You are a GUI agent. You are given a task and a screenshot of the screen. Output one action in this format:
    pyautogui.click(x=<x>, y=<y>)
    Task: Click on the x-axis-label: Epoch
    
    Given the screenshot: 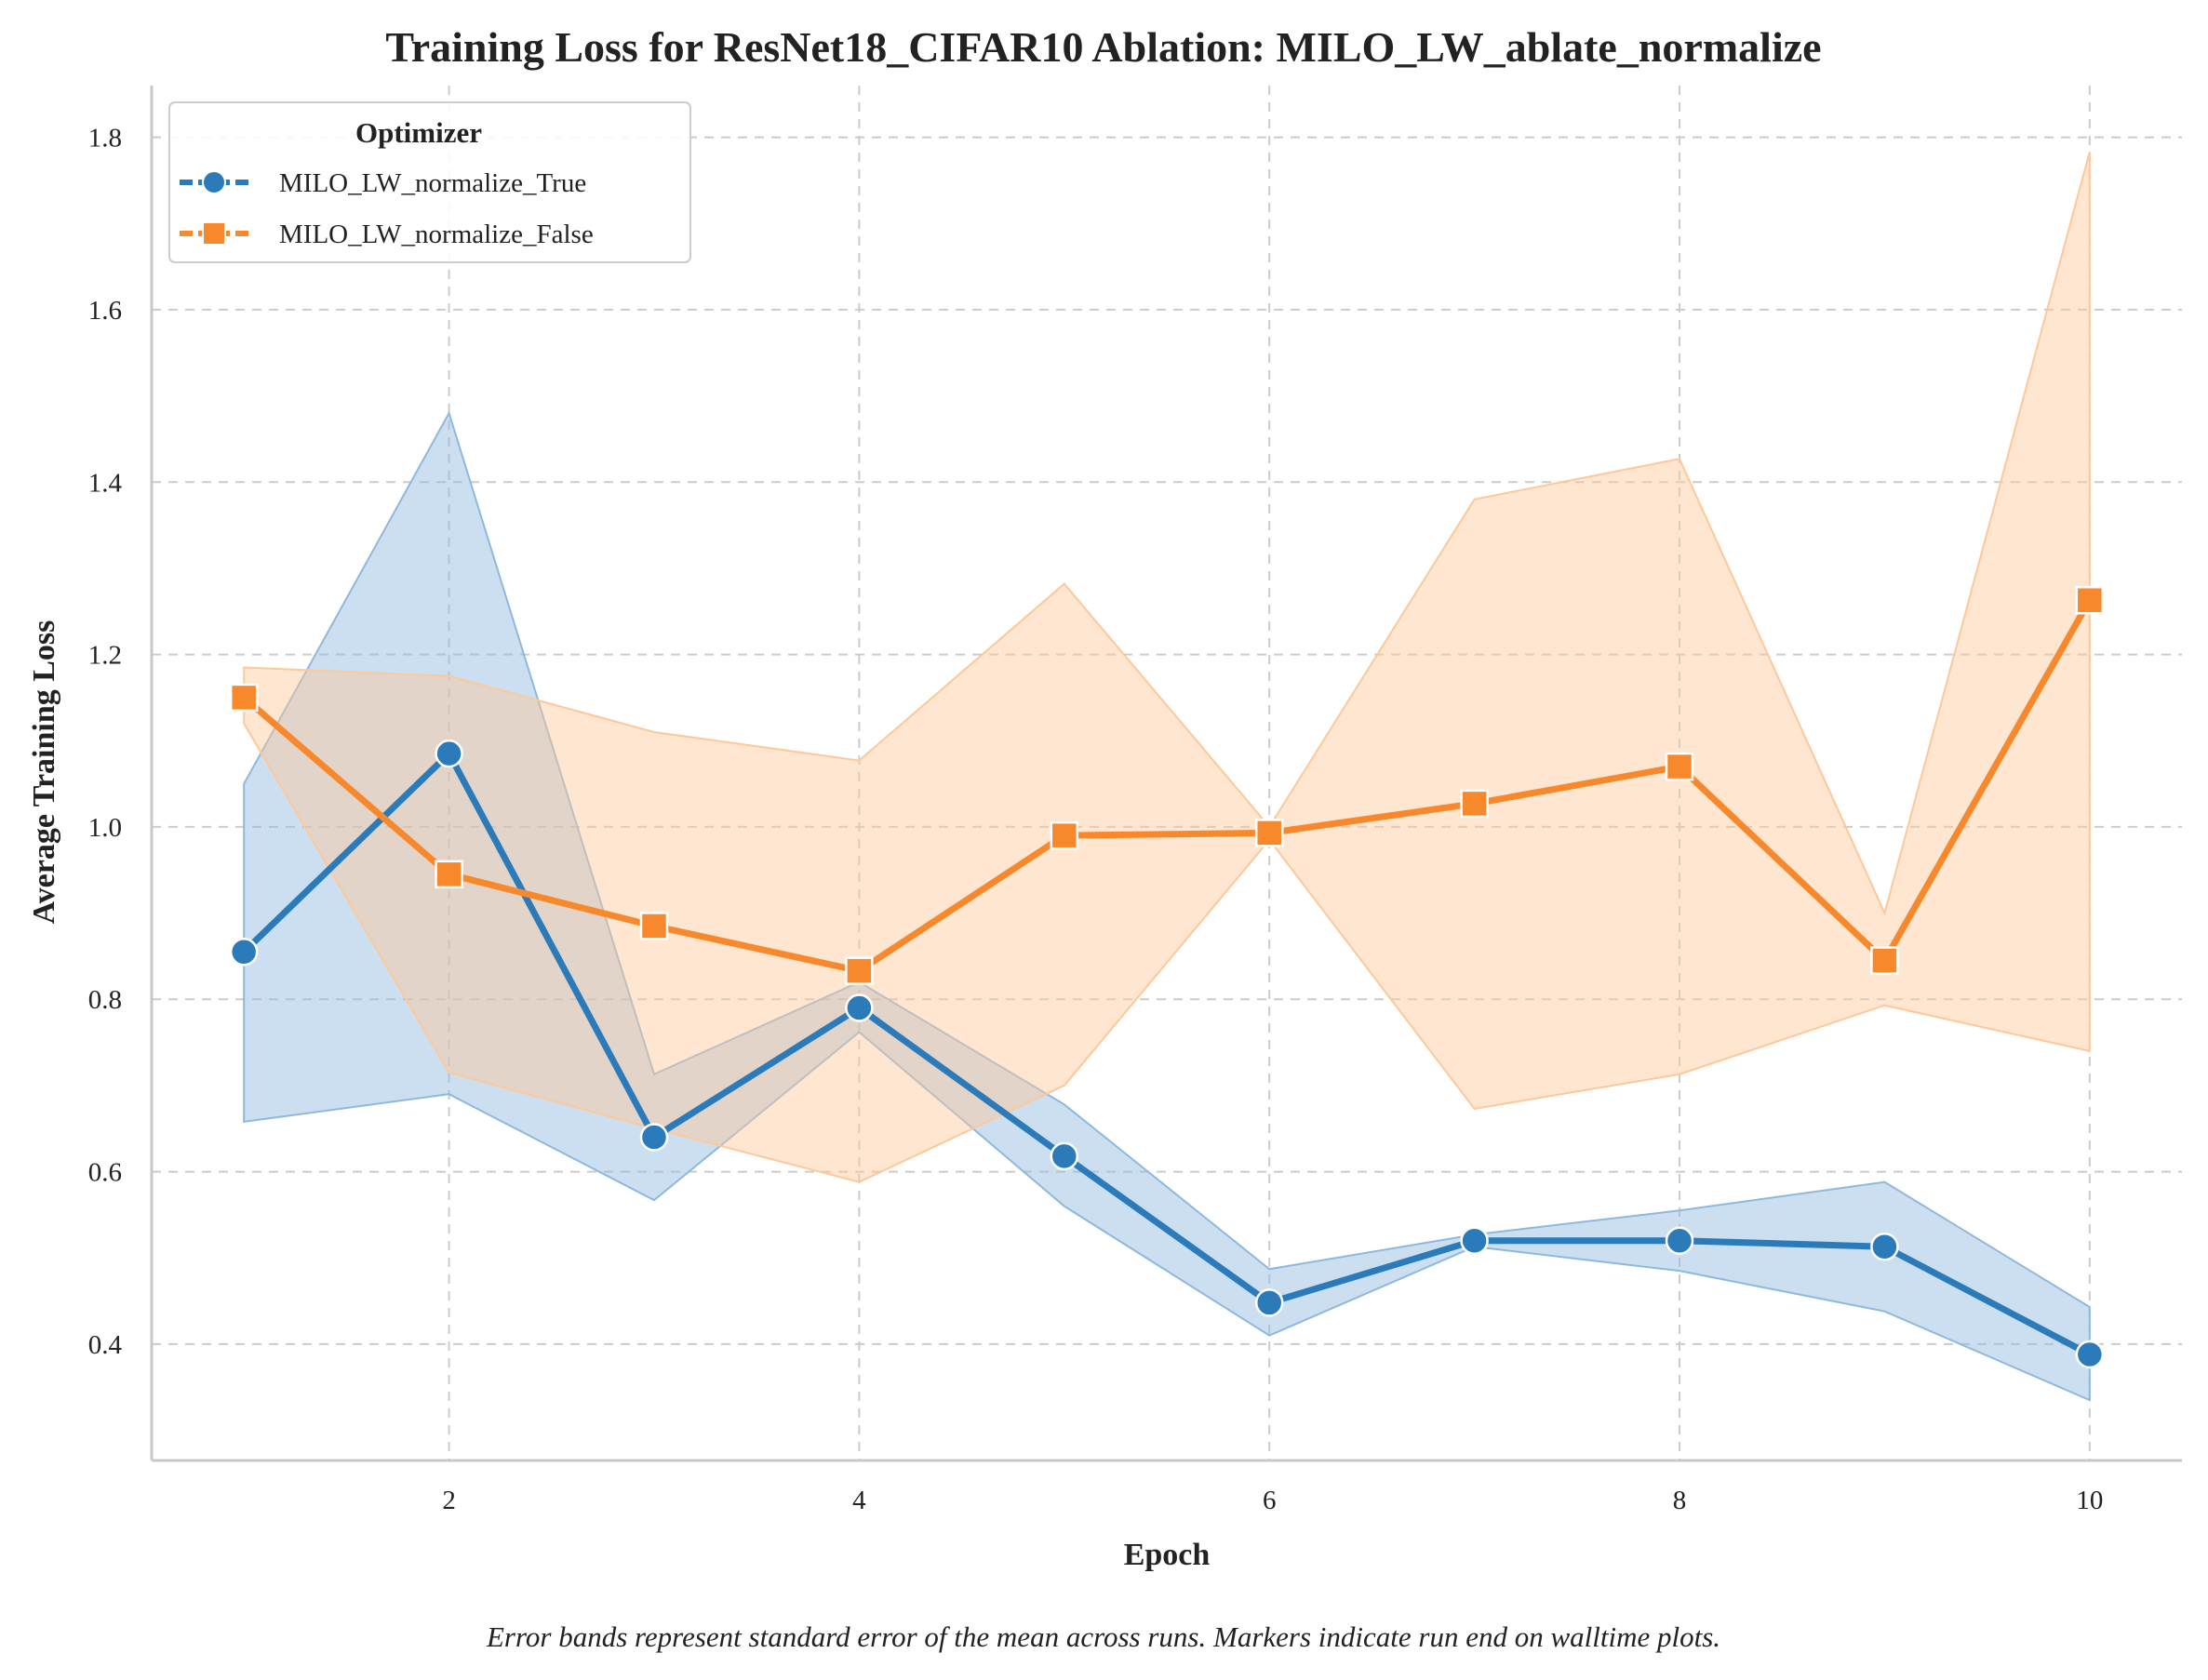 What is the action you would take?
    pyautogui.click(x=1167, y=1555)
    